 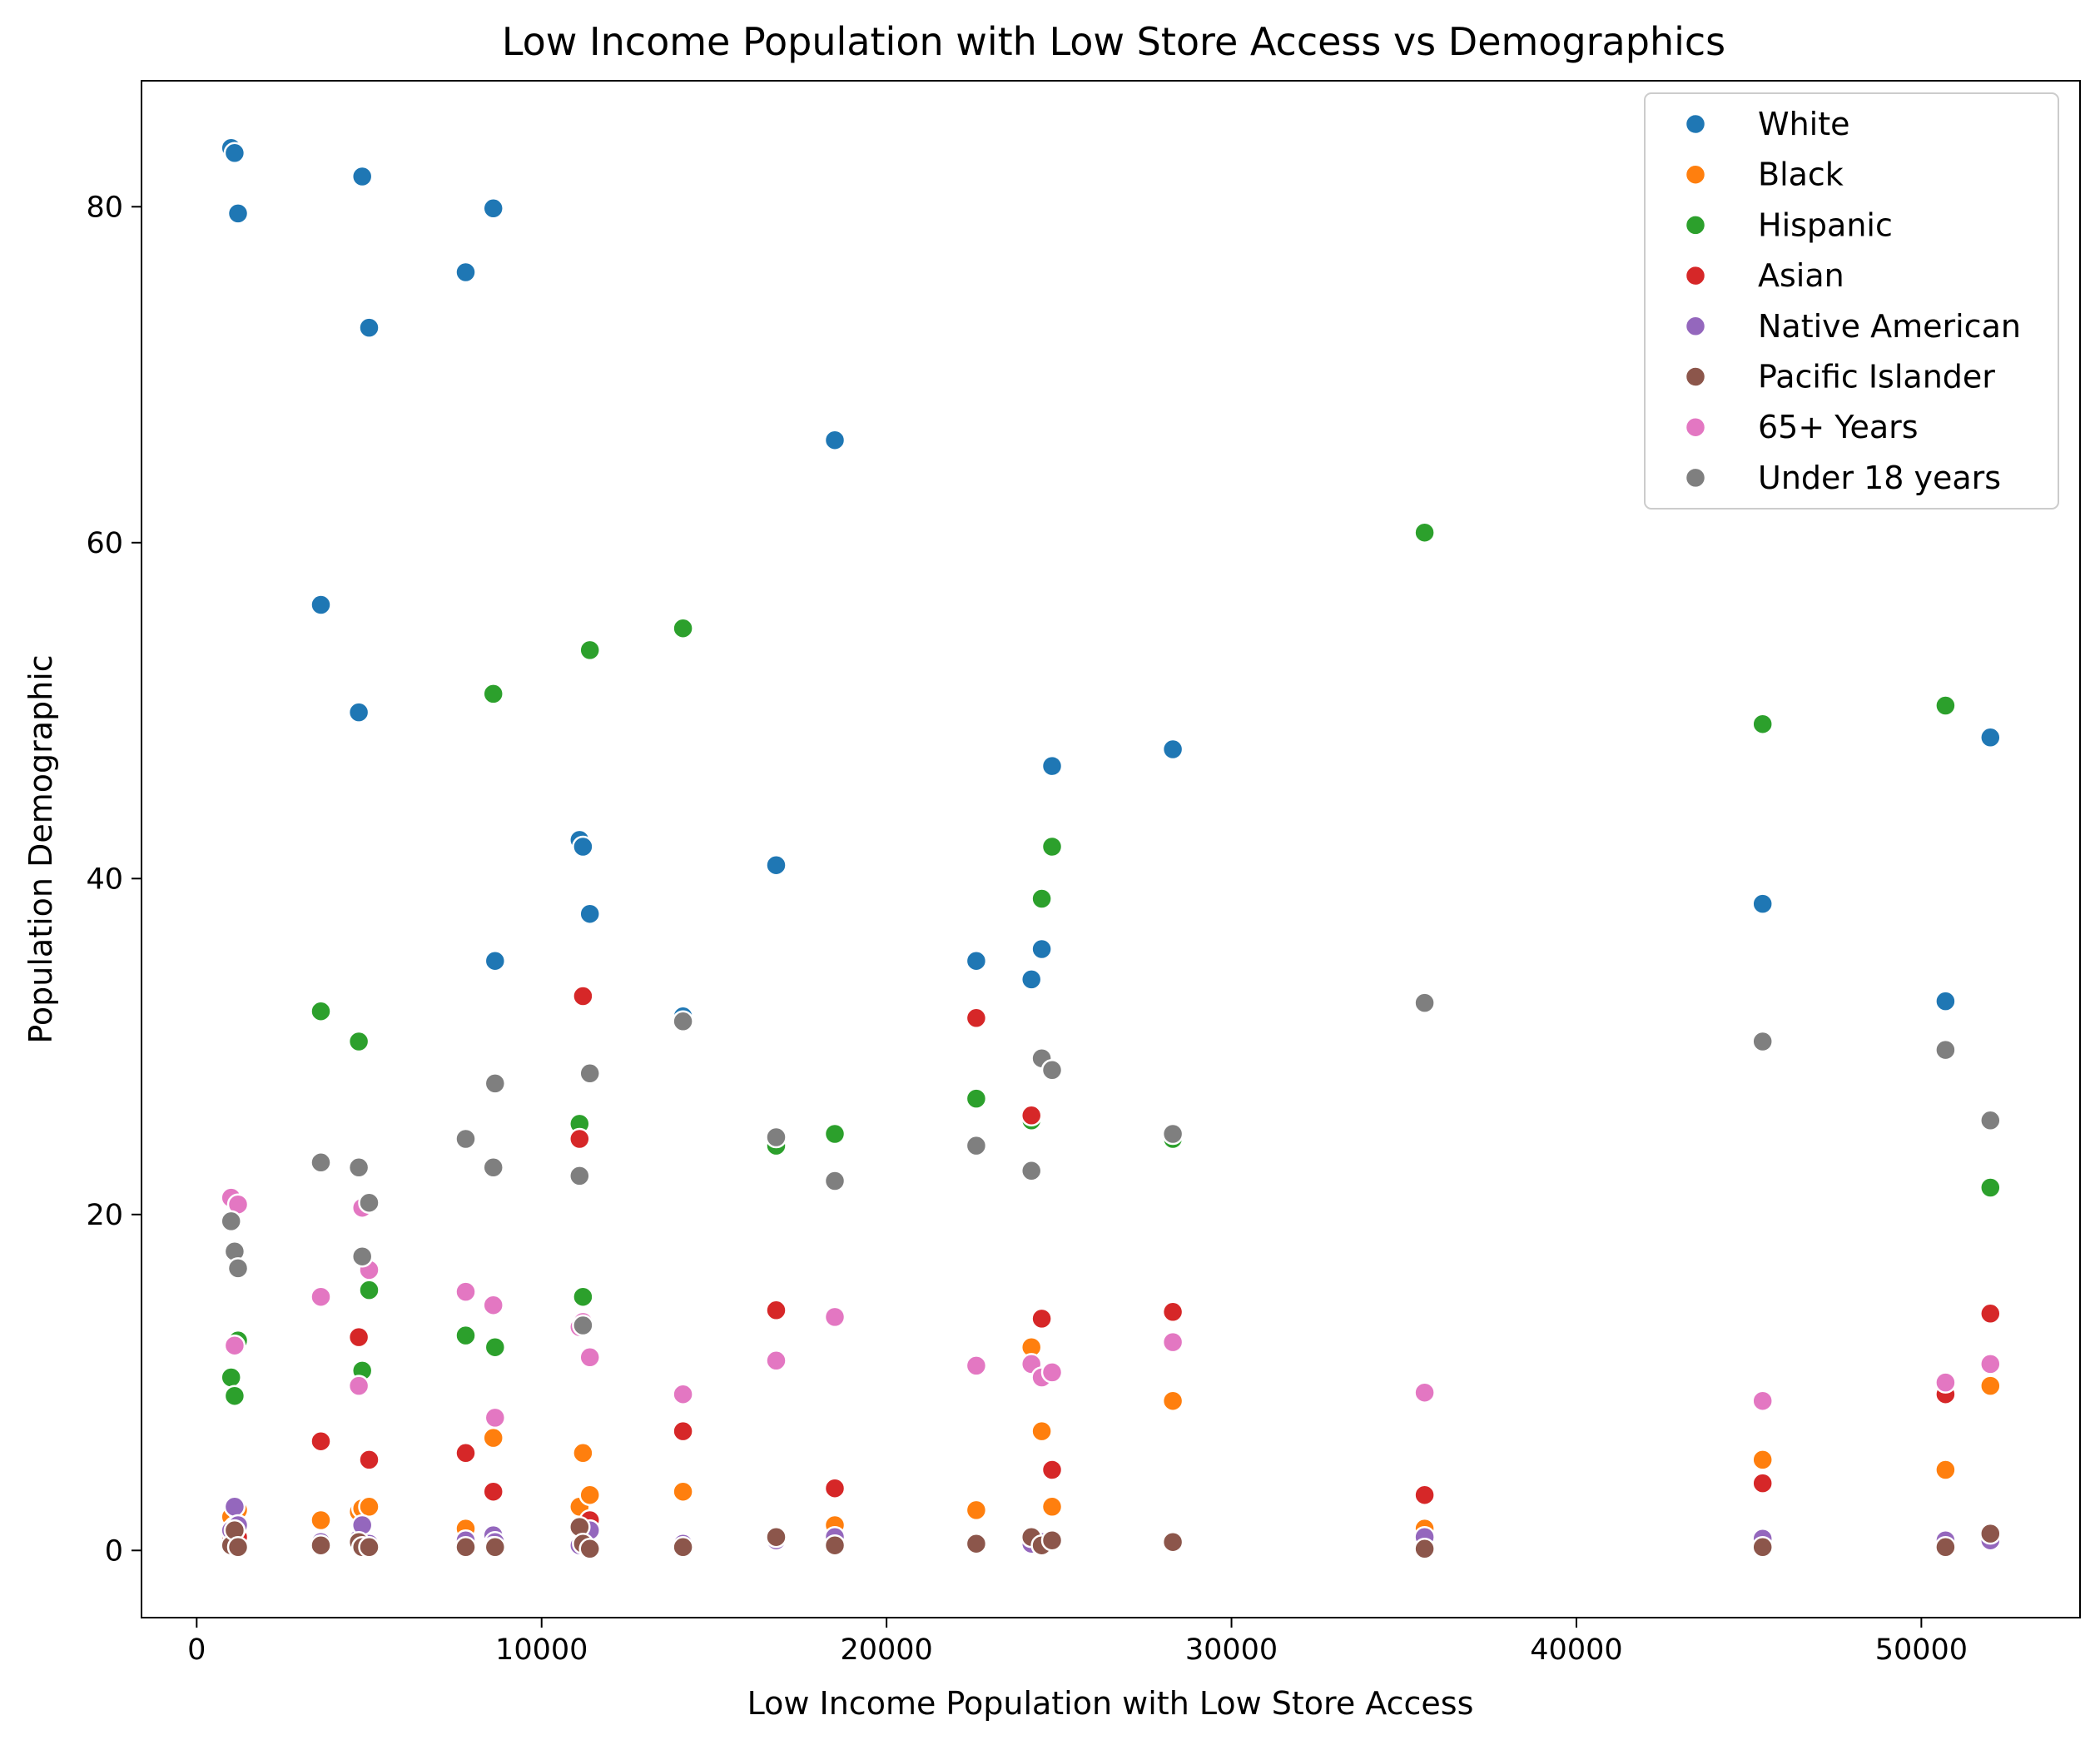 I want to click on y-tick-label: 40, so click(x=104, y=879).